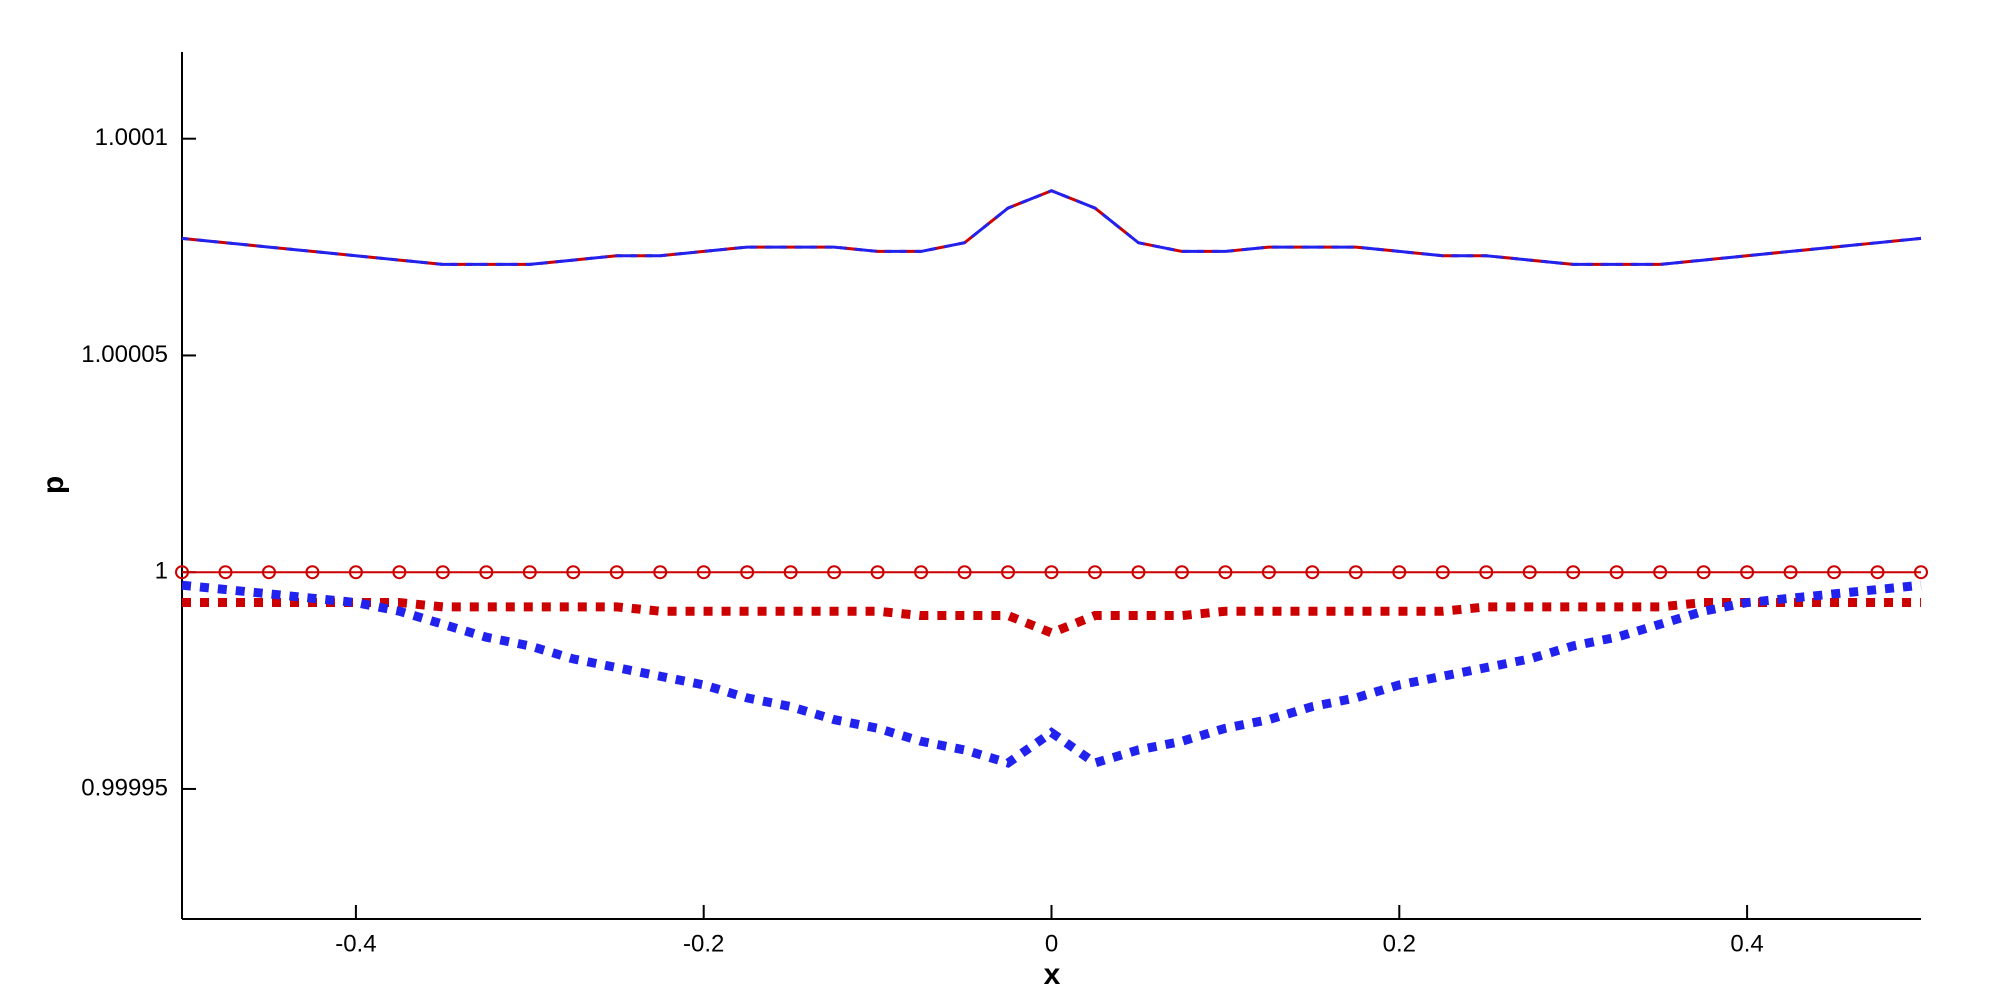 Image resolution: width=2000 pixels, height=1000 pixels. What do you see at coordinates (161, 571) in the screenshot?
I see `y-tick-label: 1` at bounding box center [161, 571].